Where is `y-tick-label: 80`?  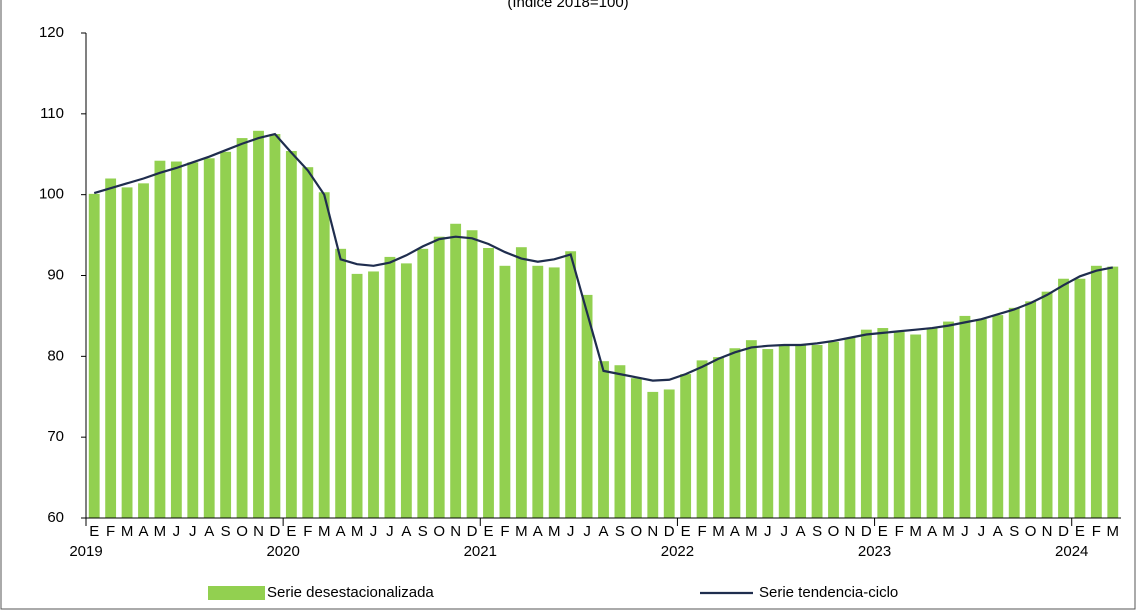
y-tick-label: 80 is located at coordinates (55, 355).